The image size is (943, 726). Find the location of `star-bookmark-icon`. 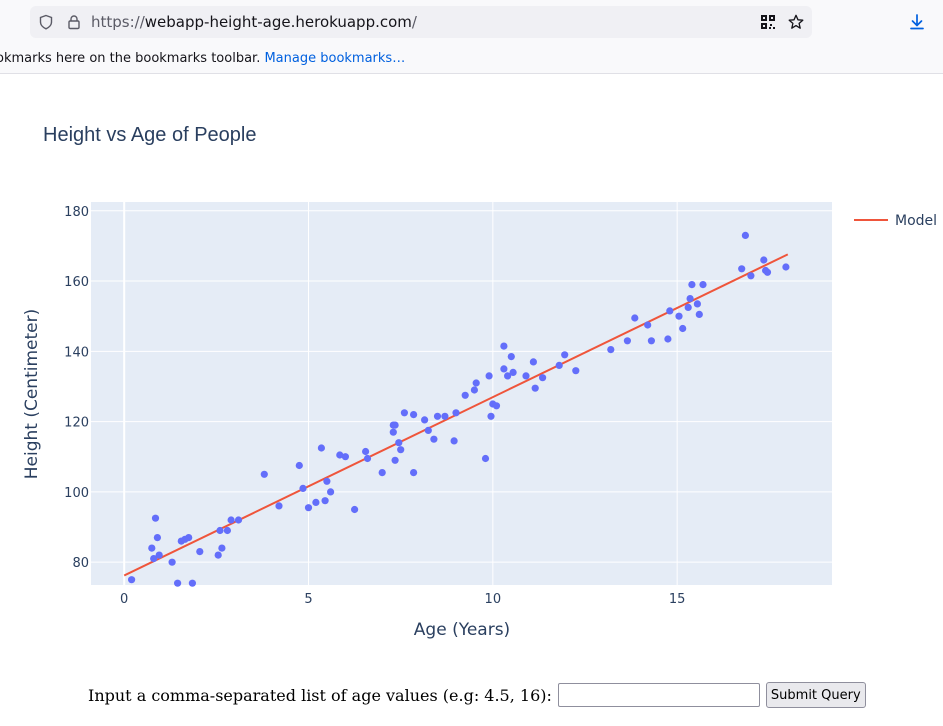

star-bookmark-icon is located at coordinates (796, 22).